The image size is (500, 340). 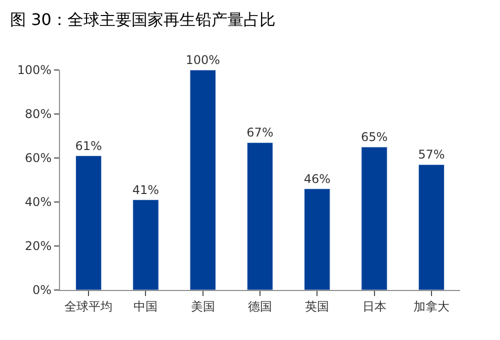 What do you see at coordinates (146, 306) in the screenshot?
I see `x-tick-label: 中国` at bounding box center [146, 306].